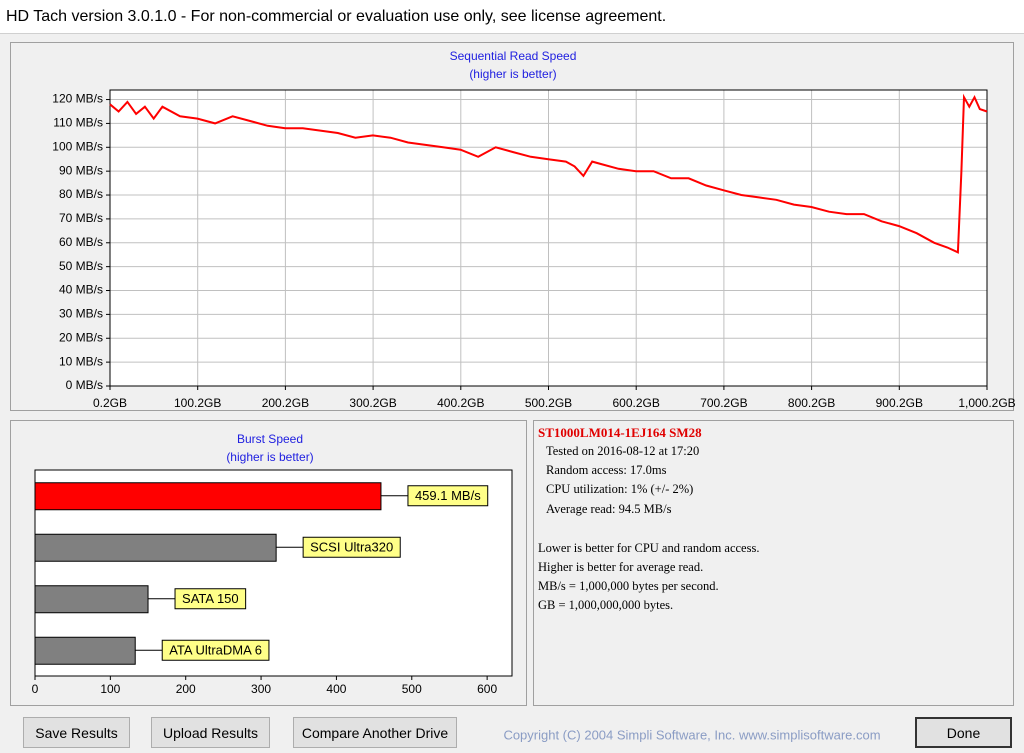 The width and height of the screenshot is (1024, 753). What do you see at coordinates (620, 567) in the screenshot?
I see `note-line: Higher is better for average read.` at bounding box center [620, 567].